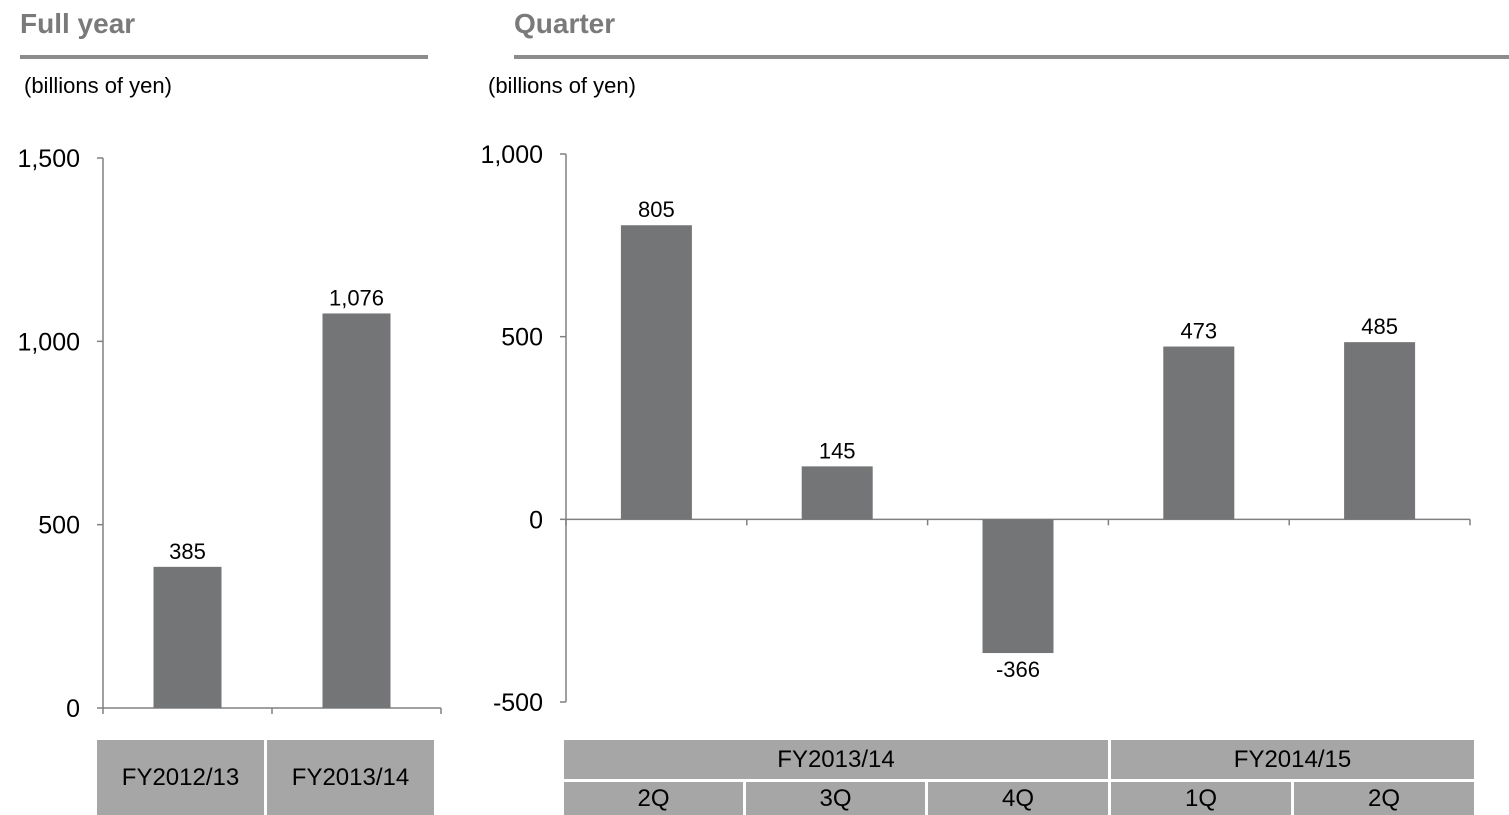  I want to click on full_year-data-label: 385, so click(187, 551).